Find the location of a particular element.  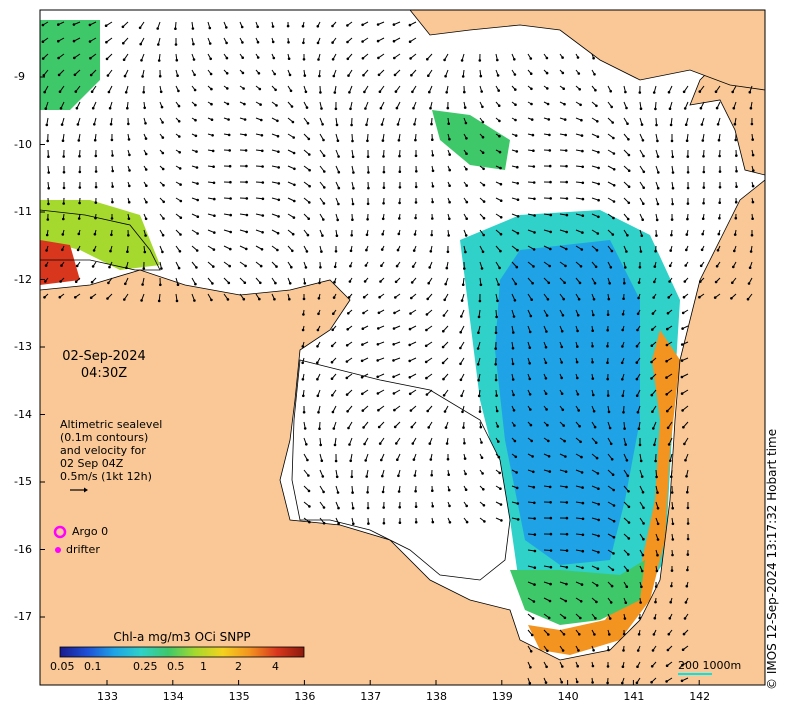

info-line: (0.1m contours) is located at coordinates (104, 437).